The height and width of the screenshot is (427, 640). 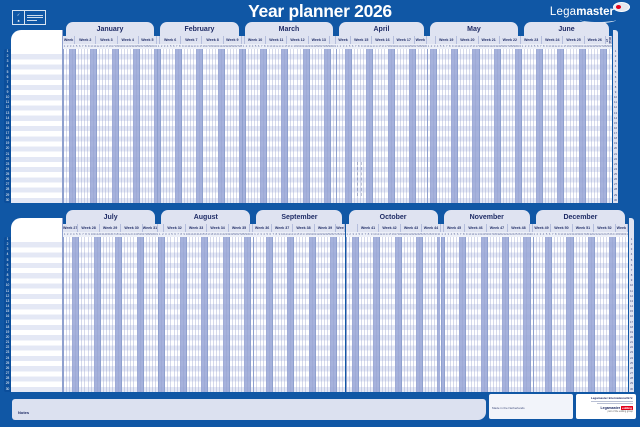 I want to click on month-tab-march: March, so click(x=288, y=29).